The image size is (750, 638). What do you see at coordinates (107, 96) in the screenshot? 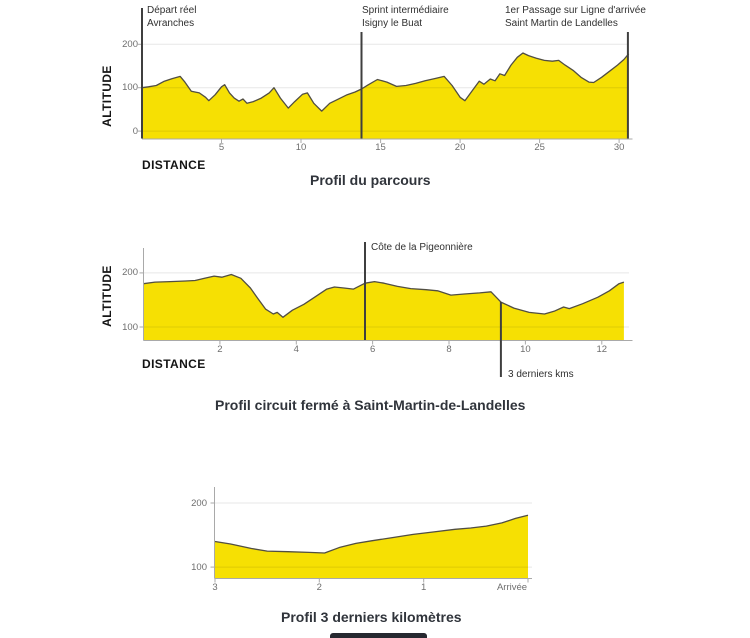
I see `chart1-y-axis-label: ALTITUDE` at bounding box center [107, 96].